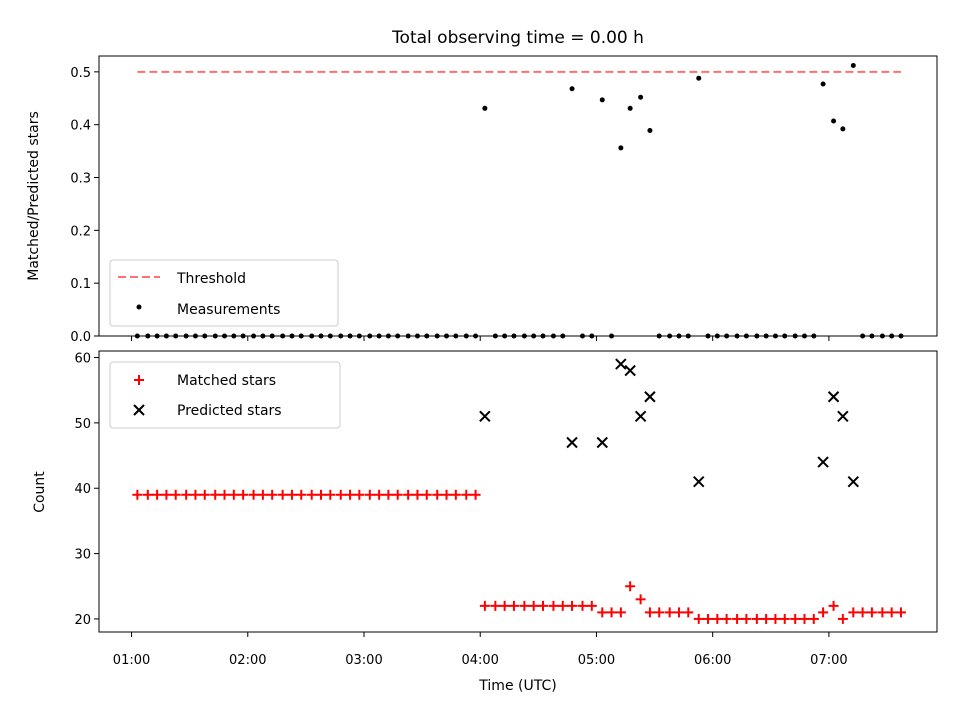 The width and height of the screenshot is (960, 720). I want to click on top-y-tick-label: 0.2, so click(80, 231).